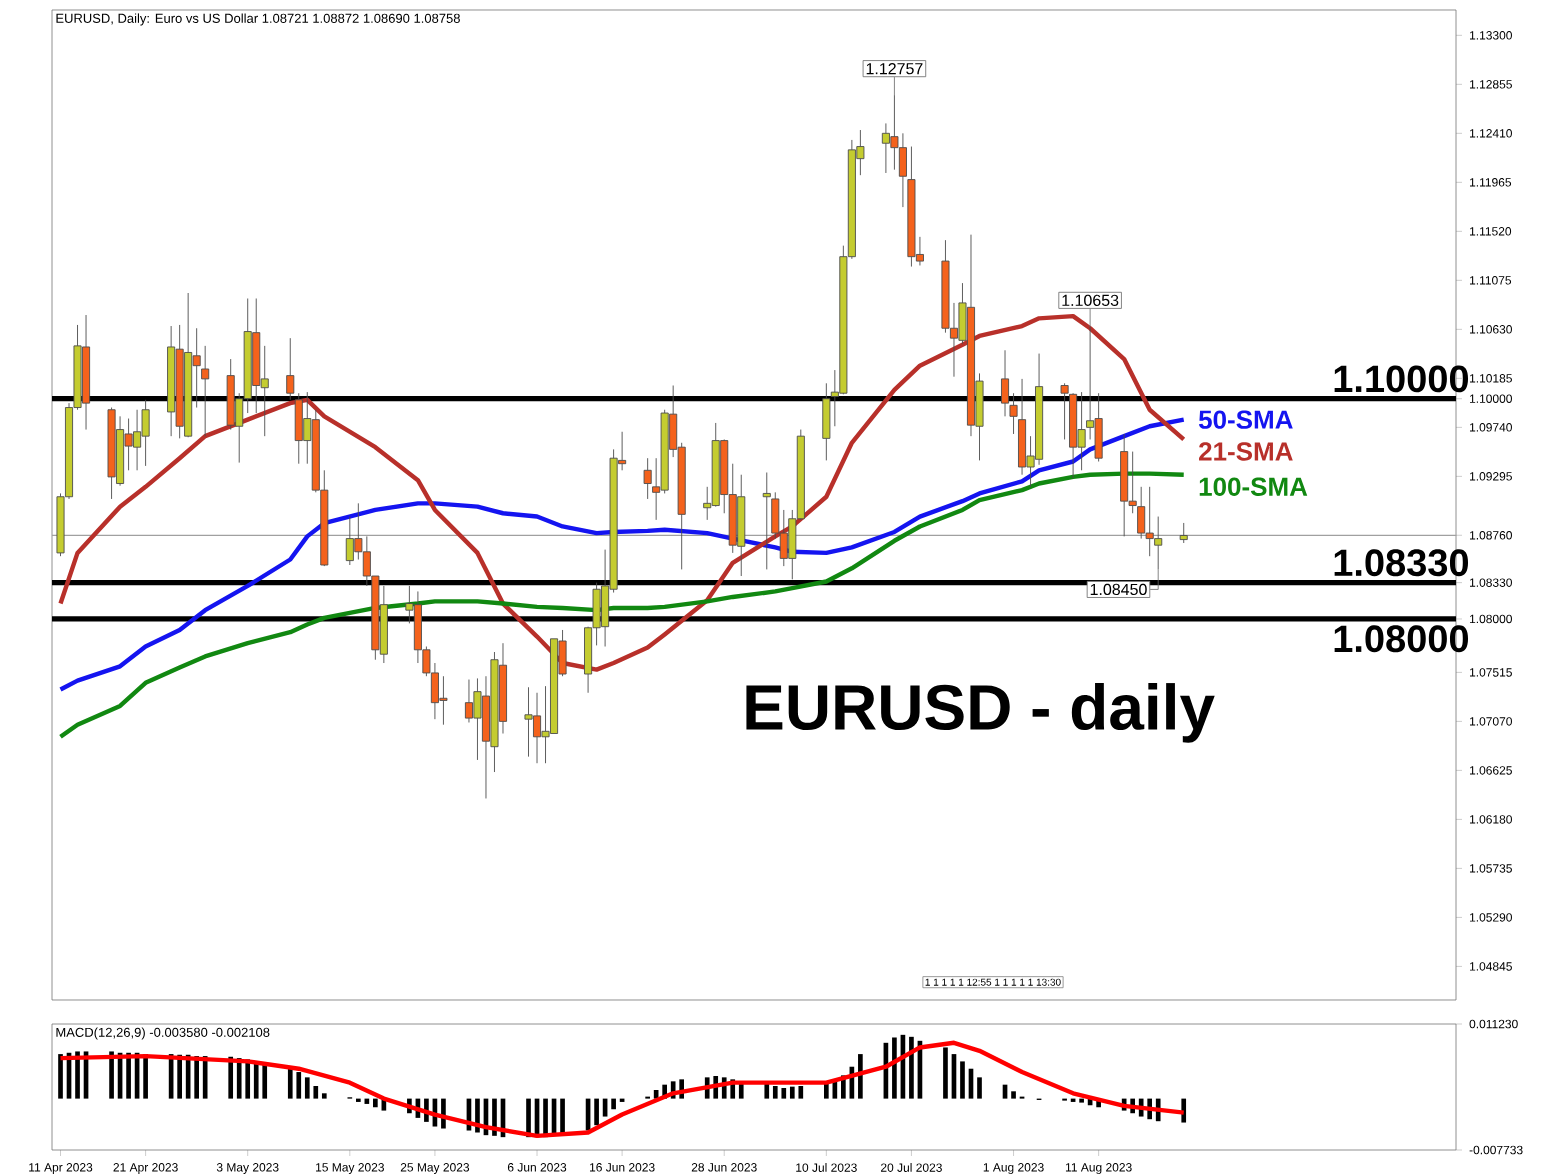  What do you see at coordinates (1118, 589) in the screenshot?
I see `annotation: 1.08450` at bounding box center [1118, 589].